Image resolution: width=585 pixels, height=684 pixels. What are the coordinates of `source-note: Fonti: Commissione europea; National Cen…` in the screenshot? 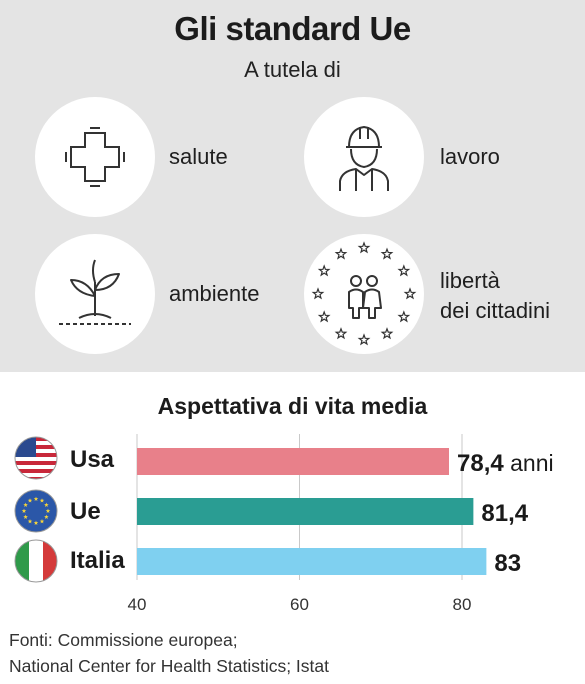 It's located at (169, 653).